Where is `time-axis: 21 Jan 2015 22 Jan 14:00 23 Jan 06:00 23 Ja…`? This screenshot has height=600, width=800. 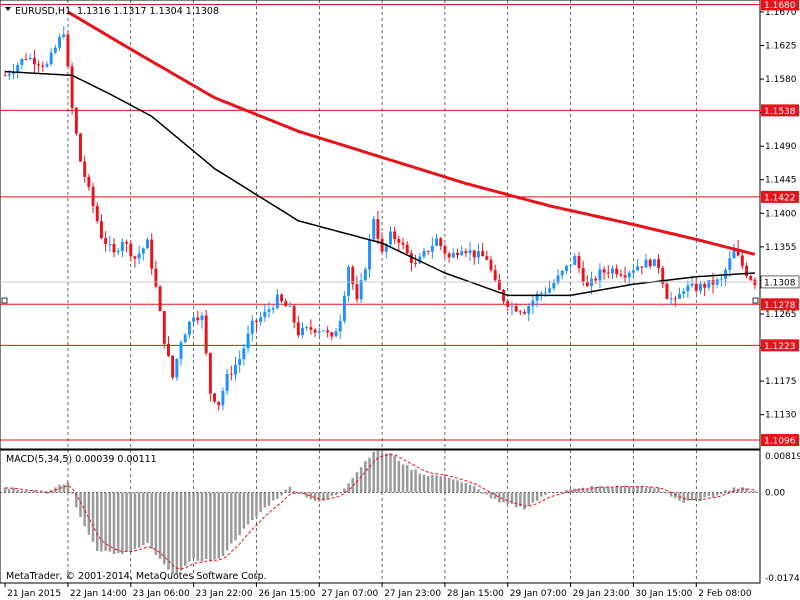
time-axis: 21 Jan 2015 22 Jan 14:00 23 Jan 06:00 23 Ja… is located at coordinates (378, 591).